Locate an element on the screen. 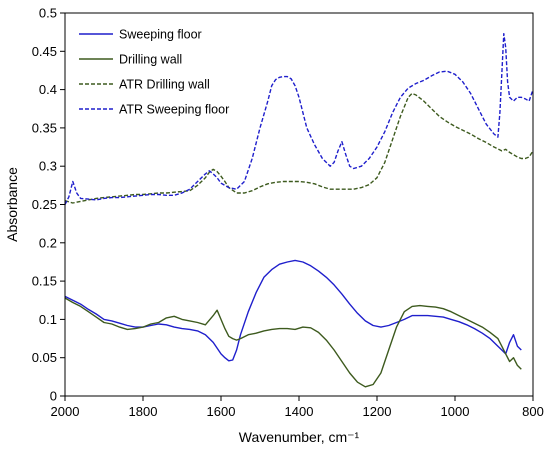 The height and width of the screenshot is (453, 550). legend-label-1: Sweeping floor is located at coordinates (160, 35).